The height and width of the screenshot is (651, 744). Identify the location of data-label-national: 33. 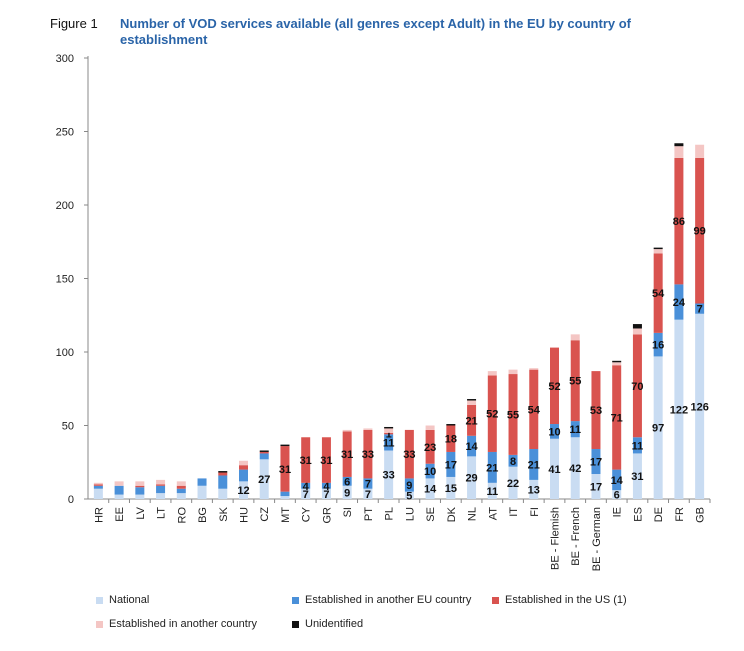
(389, 476).